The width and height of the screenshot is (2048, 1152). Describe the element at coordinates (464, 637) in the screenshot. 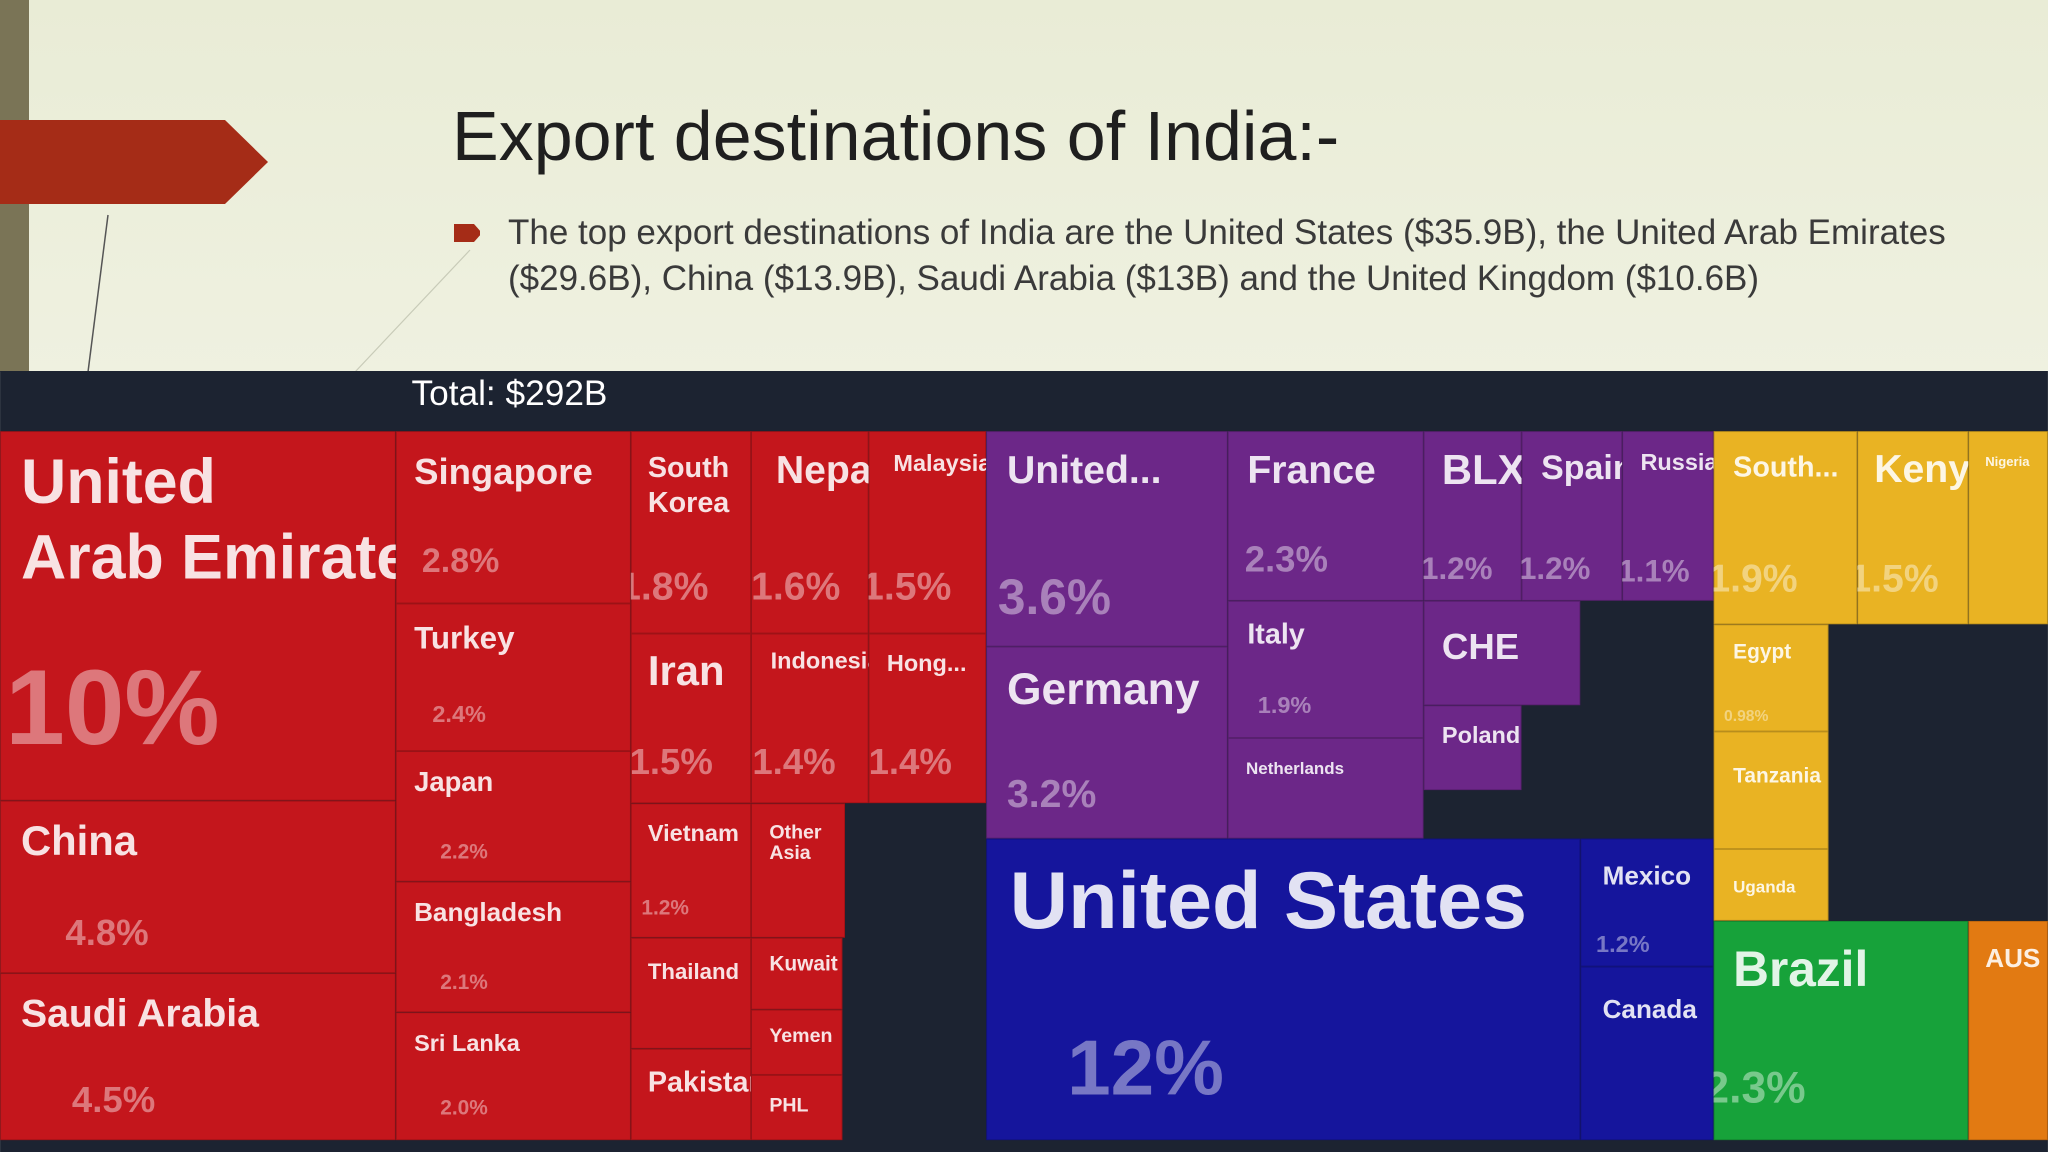

I see `tile-label: Turkey` at that location.